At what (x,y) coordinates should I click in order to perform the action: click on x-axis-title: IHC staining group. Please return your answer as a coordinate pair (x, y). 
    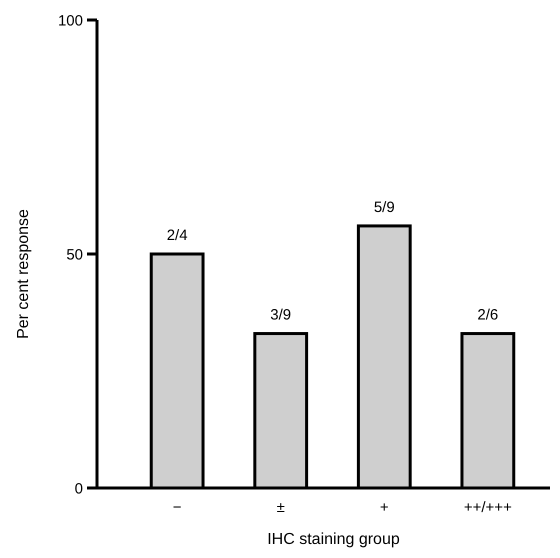
    Looking at the image, I should click on (333, 539).